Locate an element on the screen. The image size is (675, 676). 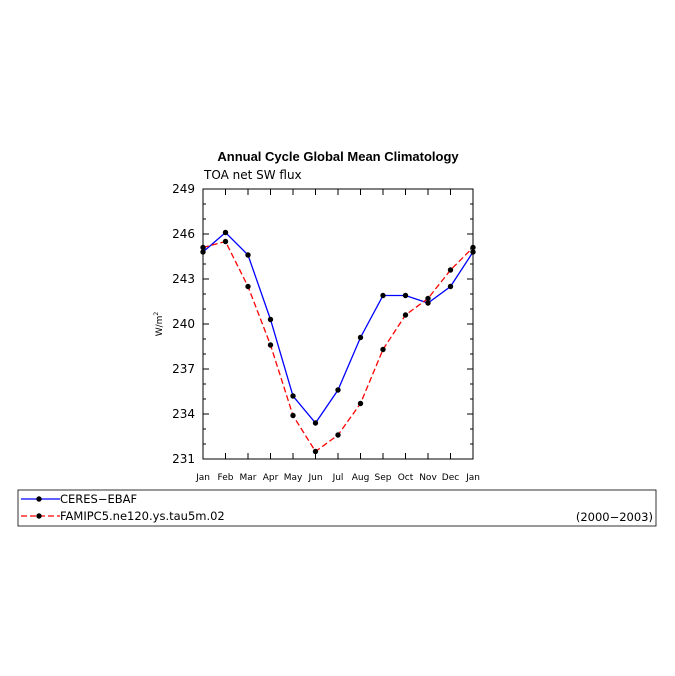
legend-box is located at coordinates (337, 508).